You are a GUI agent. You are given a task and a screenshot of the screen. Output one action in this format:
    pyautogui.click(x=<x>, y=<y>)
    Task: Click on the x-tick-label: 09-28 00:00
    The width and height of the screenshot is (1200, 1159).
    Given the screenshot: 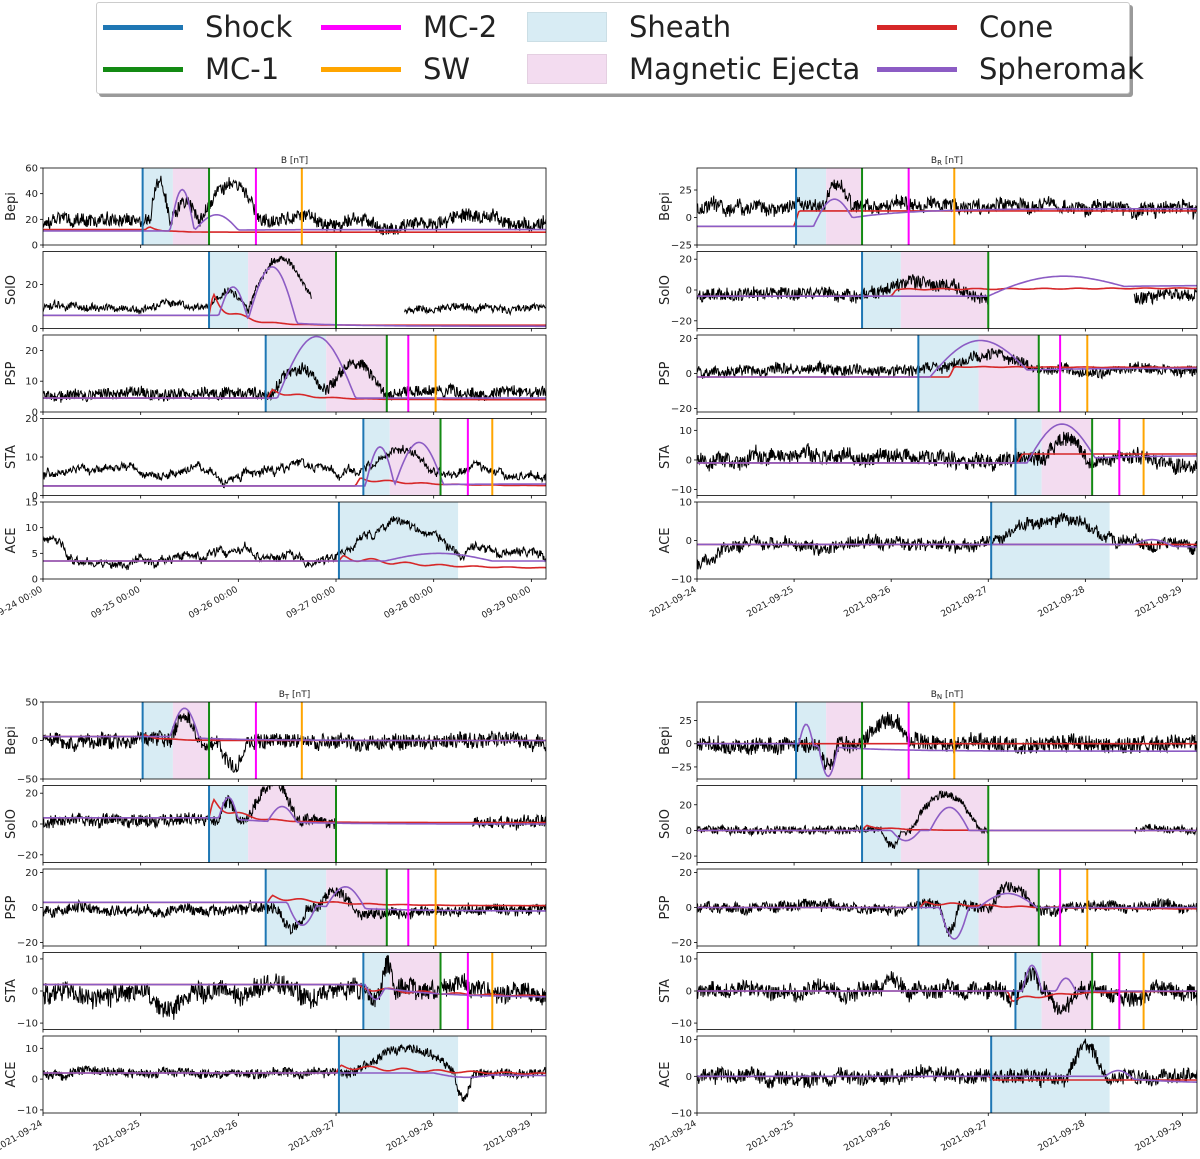 What is the action you would take?
    pyautogui.click(x=409, y=603)
    